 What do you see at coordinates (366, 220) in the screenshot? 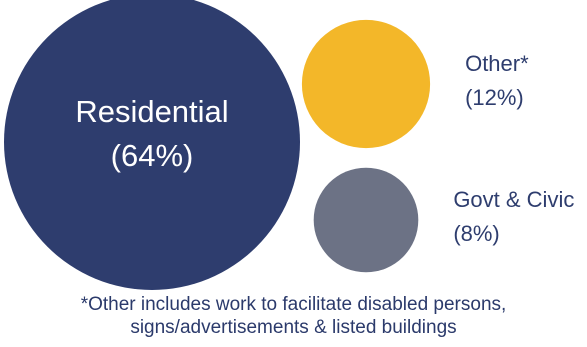
I see `bubble-govt-civic` at bounding box center [366, 220].